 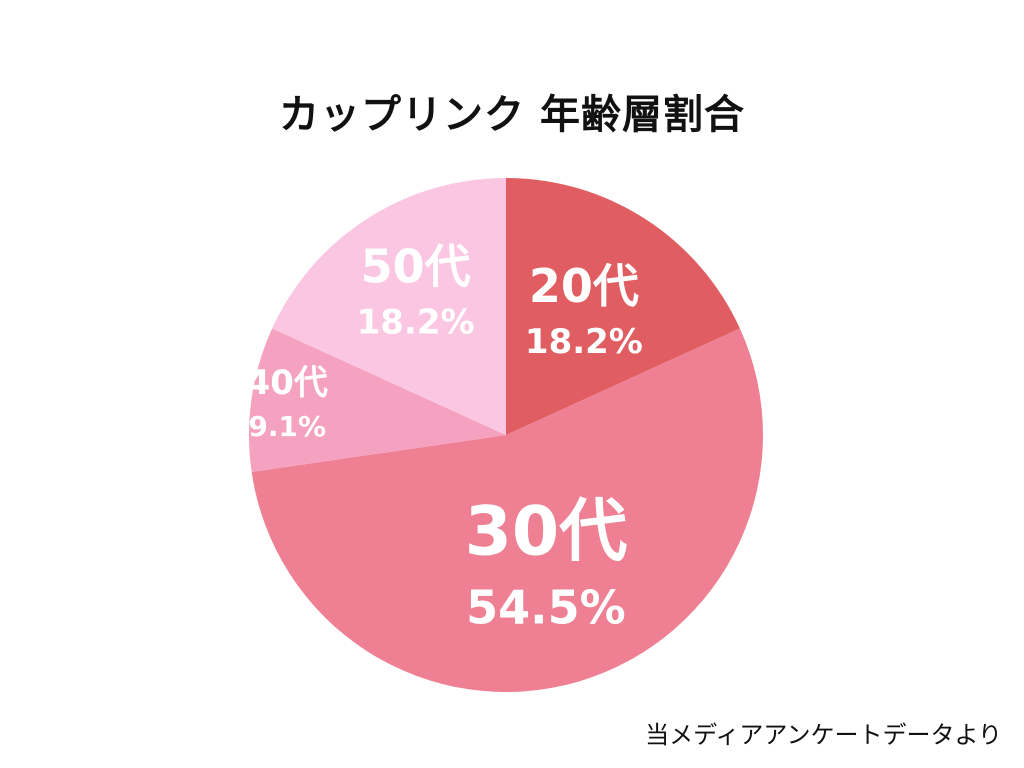 I want to click on slice-category-label: 40代, so click(x=287, y=383).